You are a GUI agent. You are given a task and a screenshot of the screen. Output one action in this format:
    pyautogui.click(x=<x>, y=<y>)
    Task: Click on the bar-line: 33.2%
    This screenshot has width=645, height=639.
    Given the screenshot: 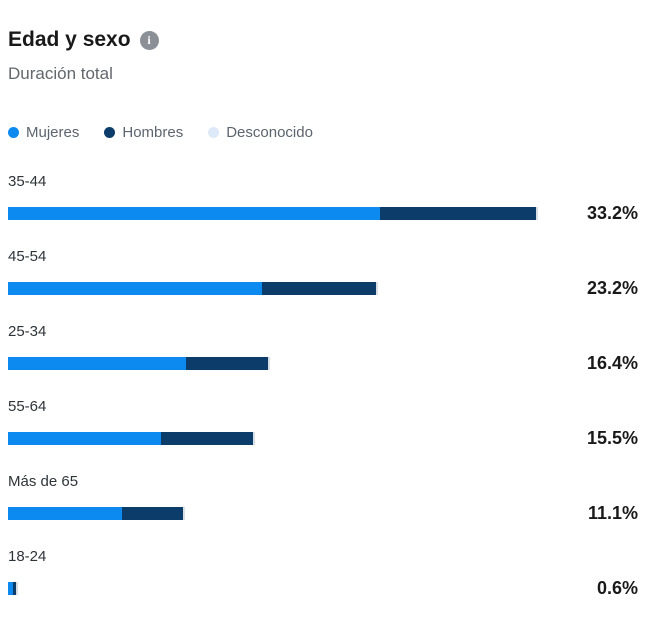 What is the action you would take?
    pyautogui.click(x=323, y=213)
    